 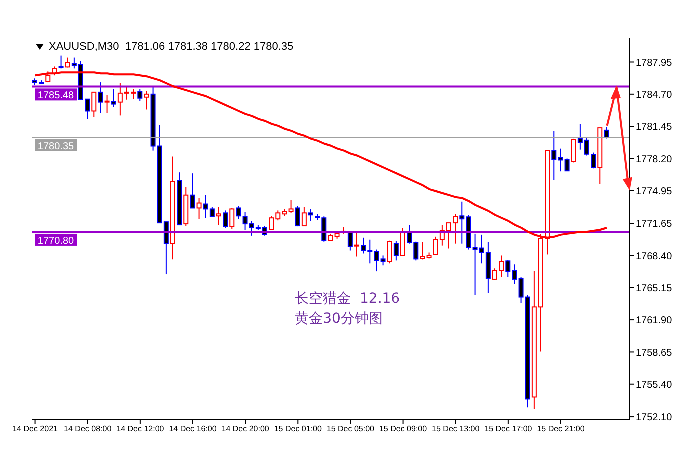 What do you see at coordinates (140, 429) in the screenshot?
I see `x-tick-label: 14 Dec 12:00` at bounding box center [140, 429].